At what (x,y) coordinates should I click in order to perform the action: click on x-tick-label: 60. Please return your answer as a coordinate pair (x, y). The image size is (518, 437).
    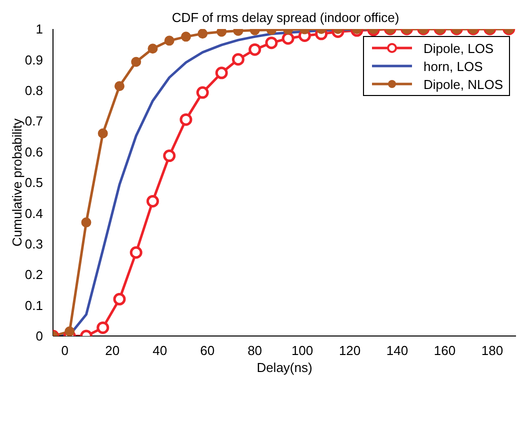
    Looking at the image, I should click on (207, 350).